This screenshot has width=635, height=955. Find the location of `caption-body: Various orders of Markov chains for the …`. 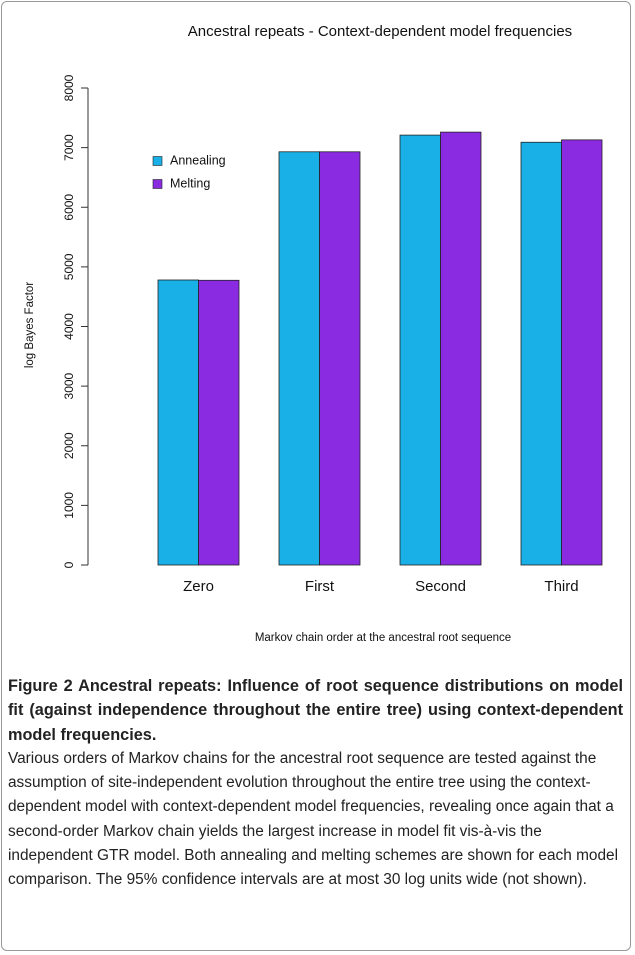

caption-body: Various orders of Markov chains for the … is located at coordinates (313, 819).